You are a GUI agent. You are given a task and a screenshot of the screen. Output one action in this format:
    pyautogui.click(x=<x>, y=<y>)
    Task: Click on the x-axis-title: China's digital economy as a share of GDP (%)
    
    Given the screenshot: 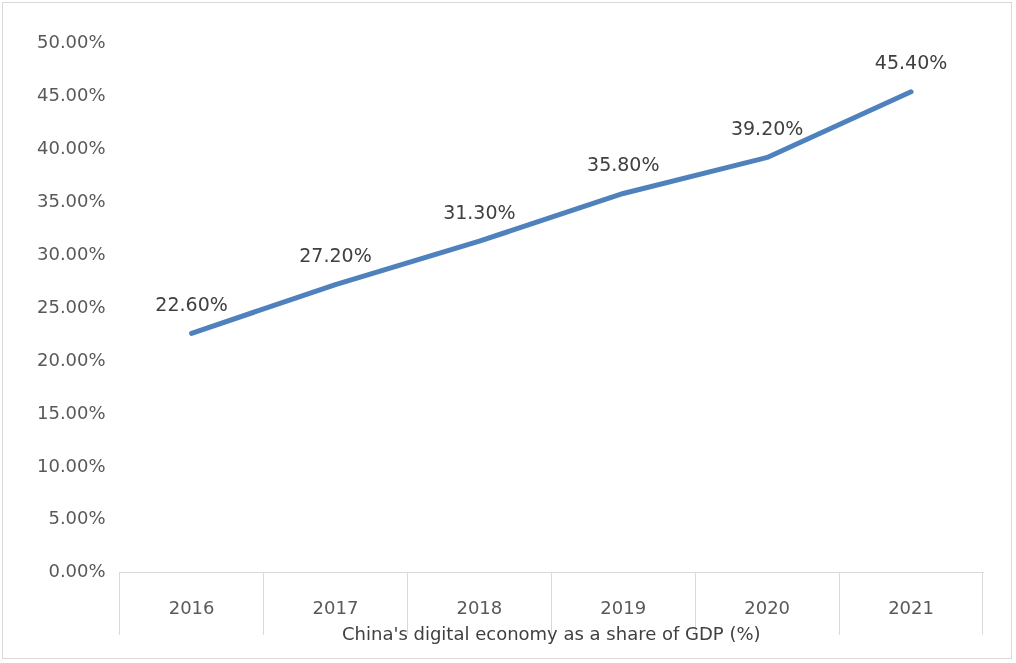 What is the action you would take?
    pyautogui.click(x=551, y=633)
    